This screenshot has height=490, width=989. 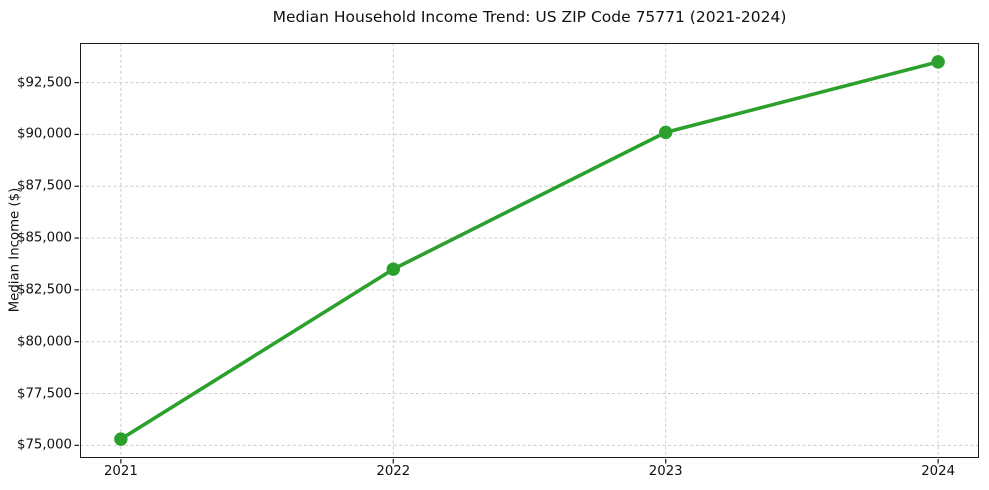 I want to click on y-tick-label: $80,000, so click(x=44, y=342).